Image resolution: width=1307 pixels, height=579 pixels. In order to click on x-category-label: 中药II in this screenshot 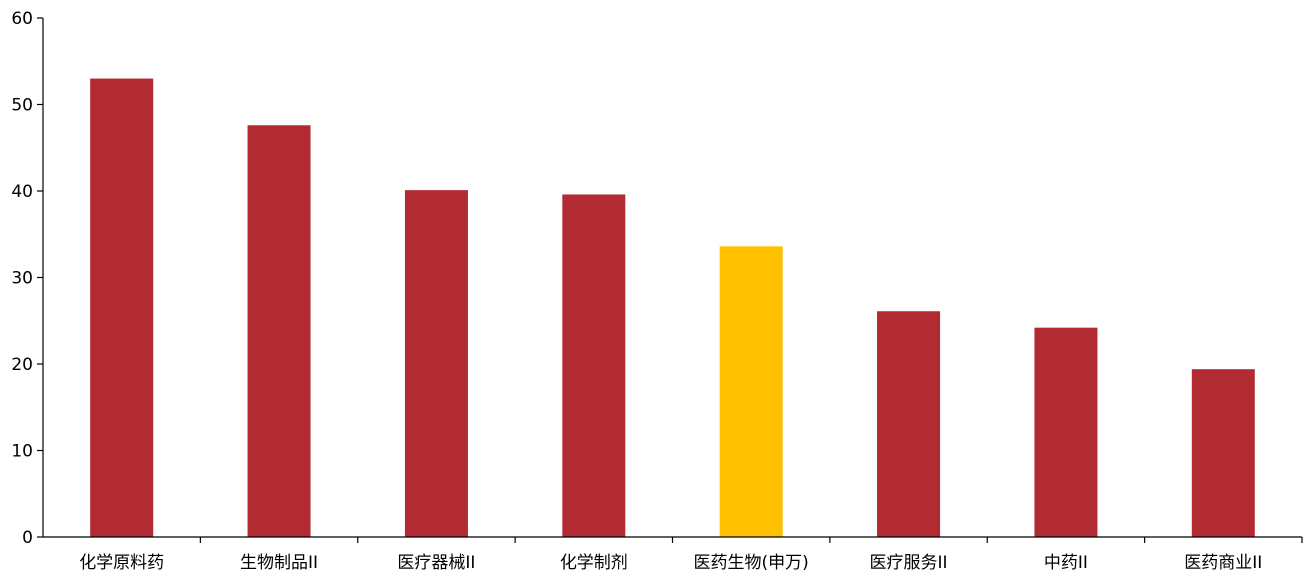, I will do `click(1066, 563)`.